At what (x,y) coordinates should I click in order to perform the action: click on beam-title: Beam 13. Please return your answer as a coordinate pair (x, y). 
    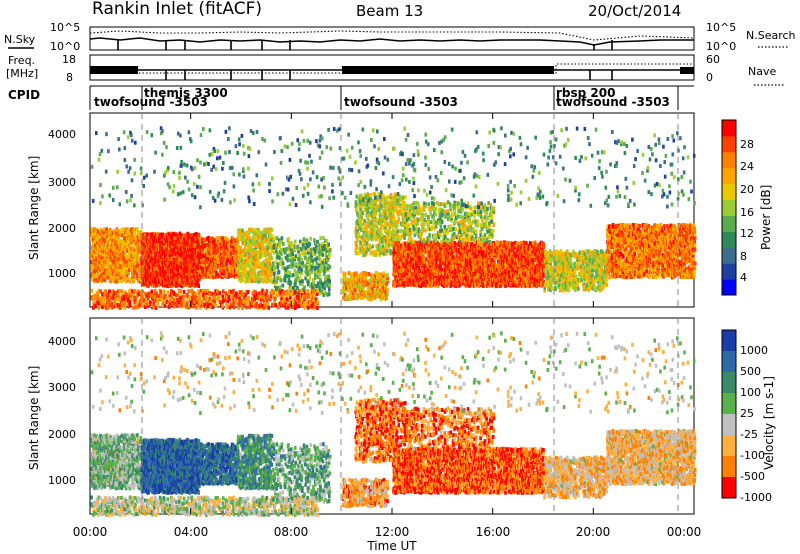
    Looking at the image, I should click on (389, 11).